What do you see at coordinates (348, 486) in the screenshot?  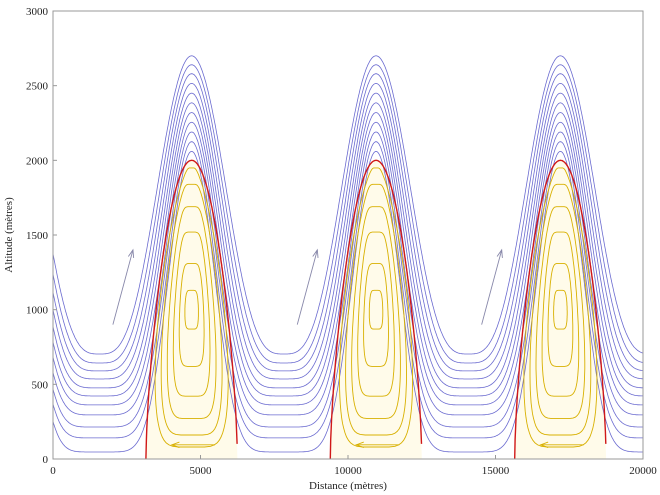 I see `x-axis-label: Distance (mètres)` at bounding box center [348, 486].